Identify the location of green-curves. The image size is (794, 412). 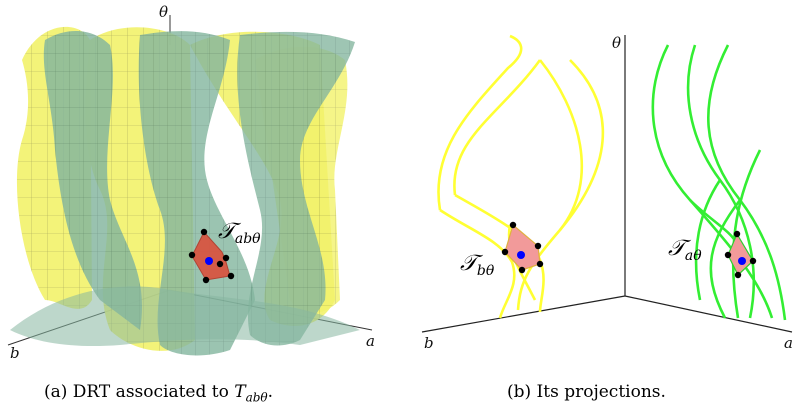
(719, 182).